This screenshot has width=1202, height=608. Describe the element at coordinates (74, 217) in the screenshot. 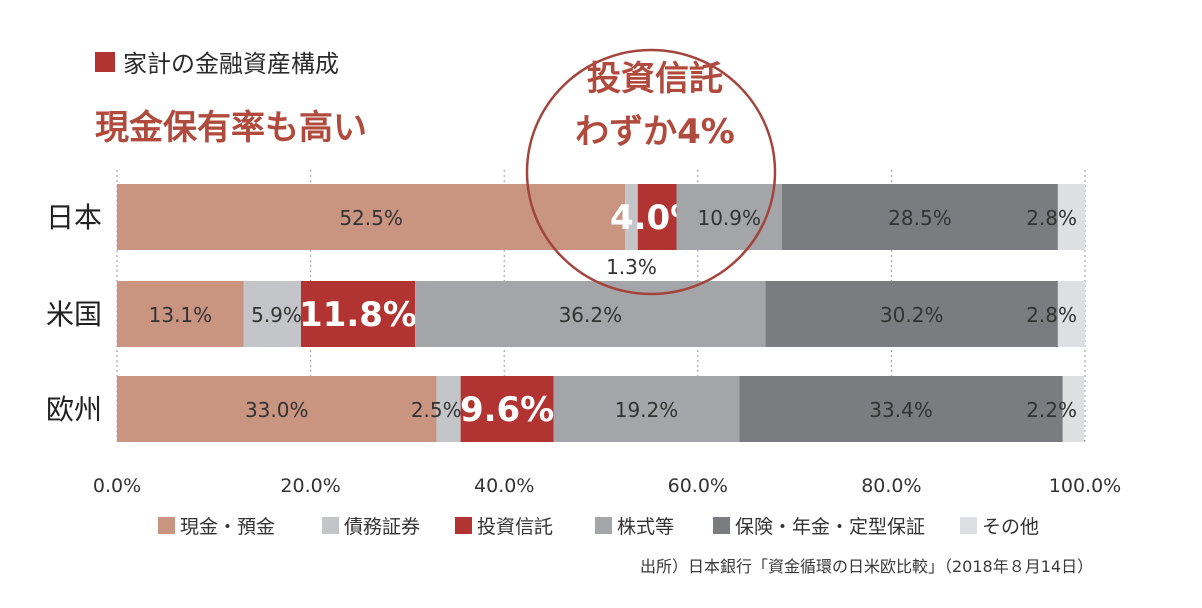

I see `category-label: 日本` at that location.